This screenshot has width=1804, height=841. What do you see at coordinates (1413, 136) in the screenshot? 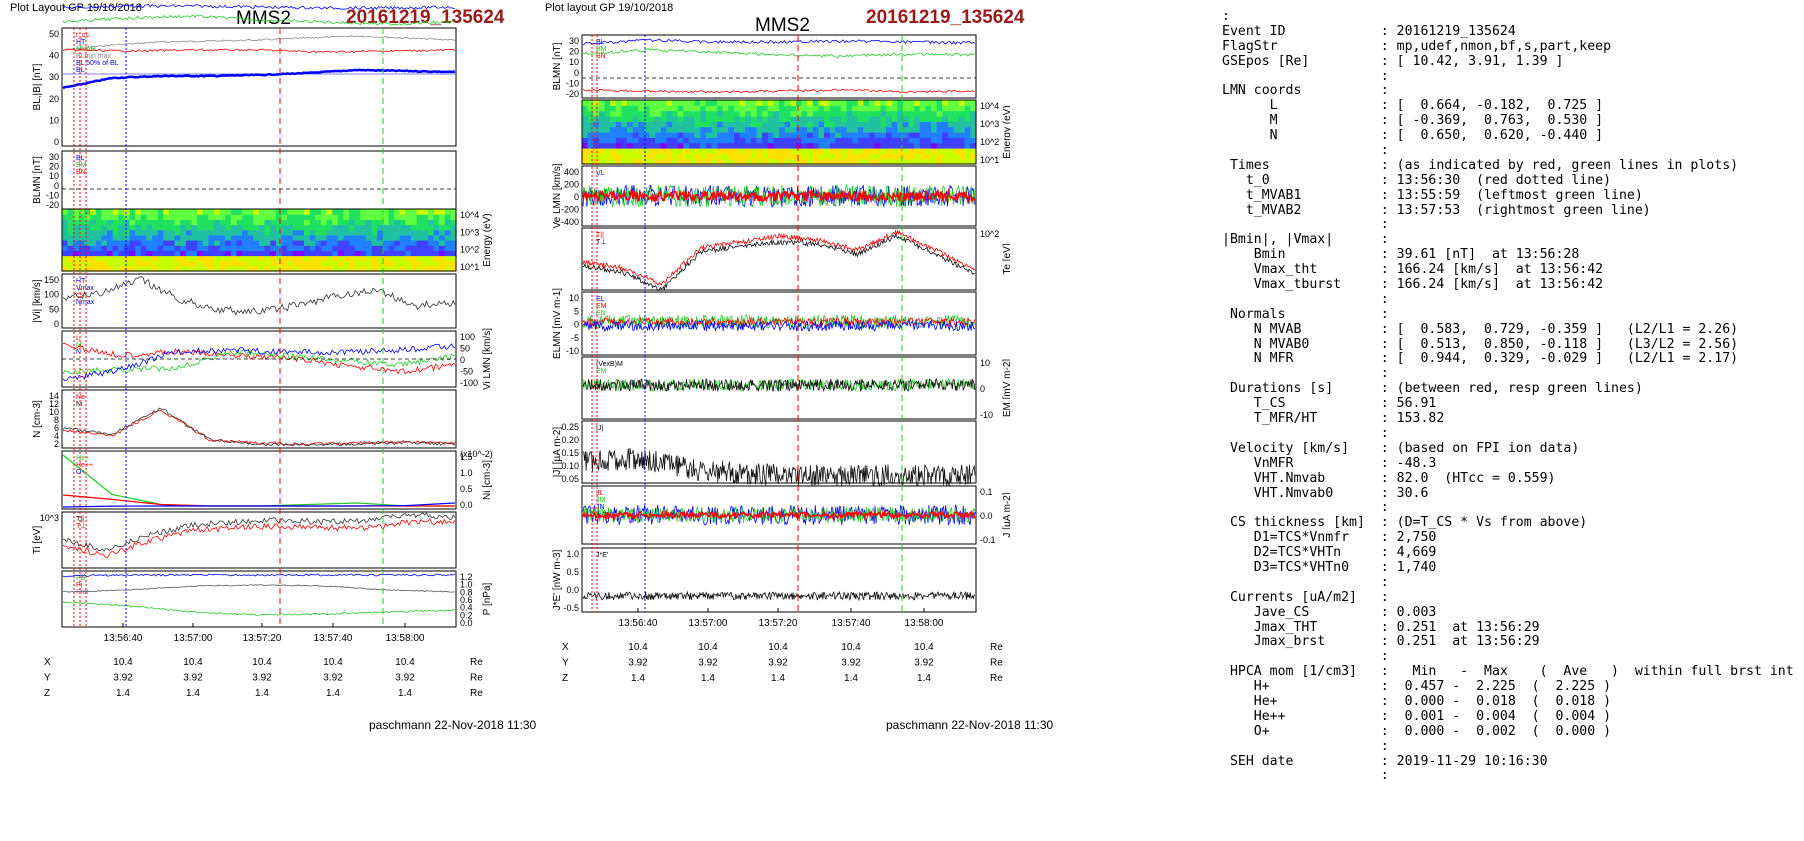
I see `summary-line: N : [ 0.650, 0.620, -0.440 ]` at bounding box center [1413, 136].